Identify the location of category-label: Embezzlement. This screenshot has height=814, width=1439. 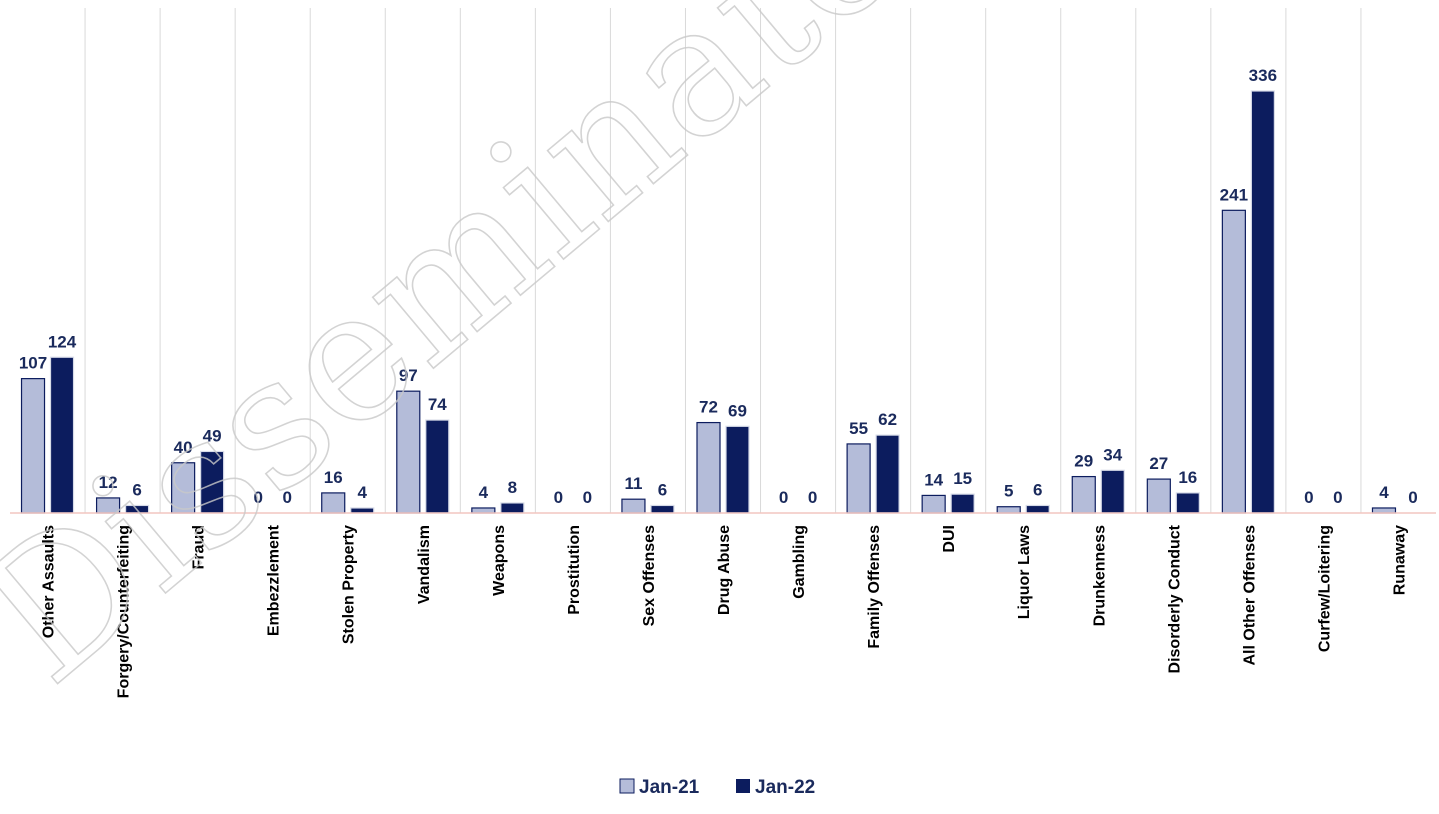
(274, 580).